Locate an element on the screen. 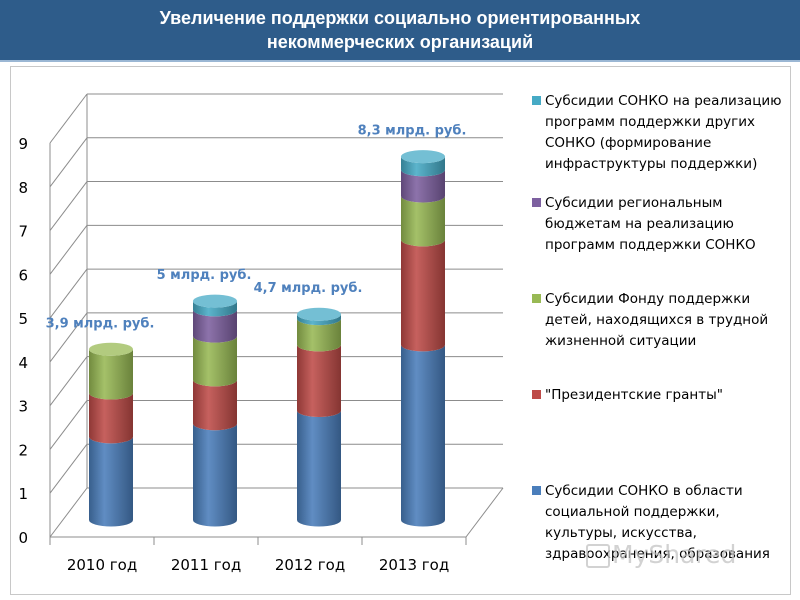 The image size is (800, 600). presentation-icon is located at coordinates (598, 556).